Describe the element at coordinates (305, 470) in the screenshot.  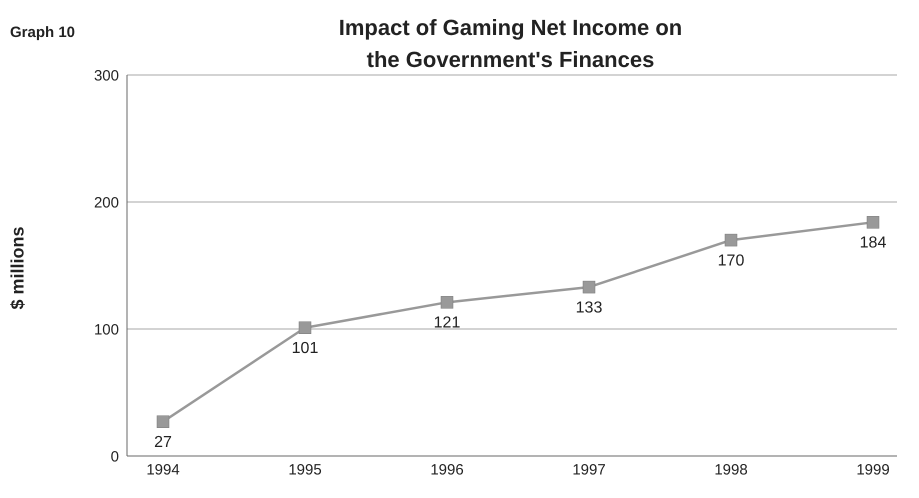
I see `x-tick-label: 1995` at that location.